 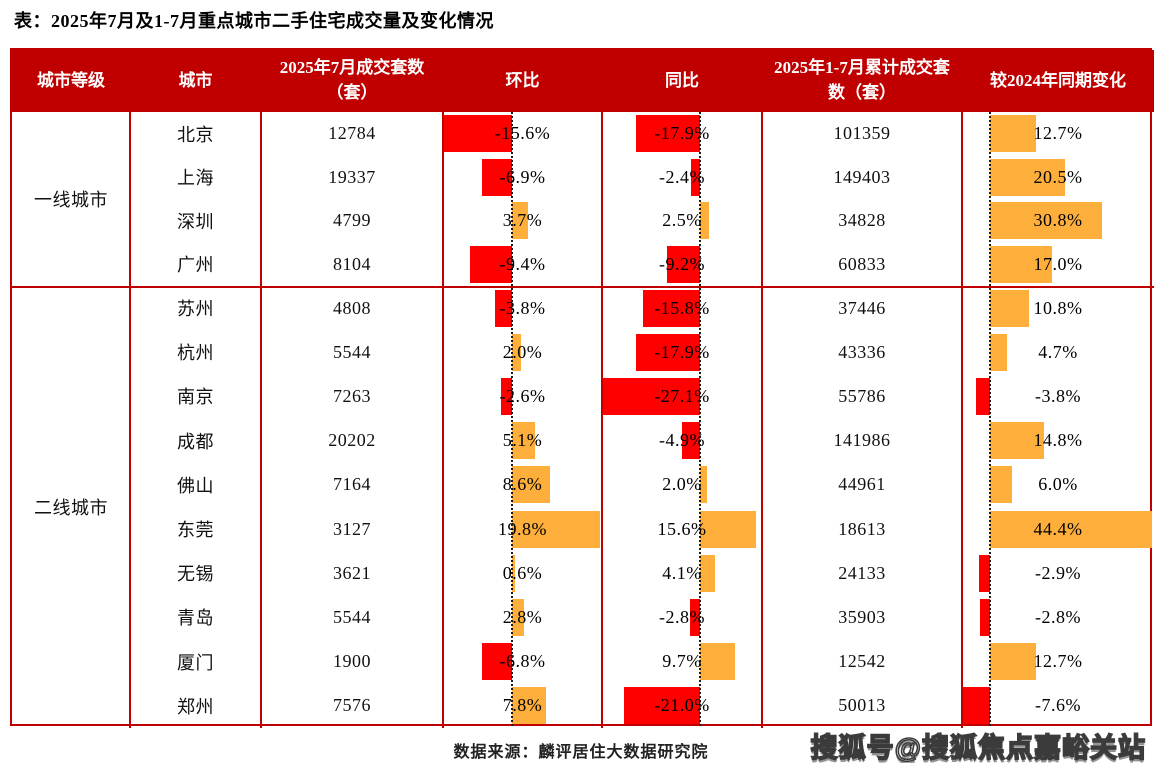 What do you see at coordinates (862, 440) in the screenshot?
I see `cumulative-volume-value: 141986` at bounding box center [862, 440].